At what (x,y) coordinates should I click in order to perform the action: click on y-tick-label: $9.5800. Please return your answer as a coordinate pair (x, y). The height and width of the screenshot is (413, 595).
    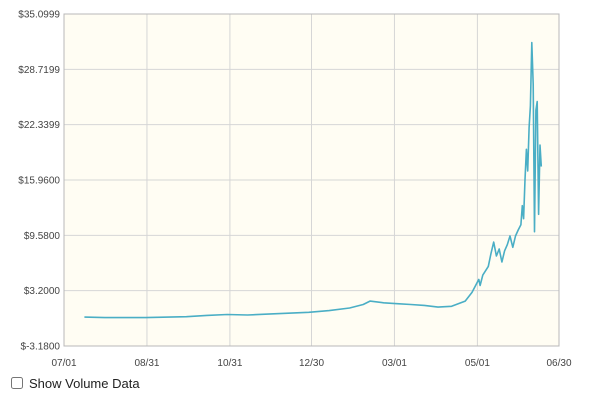
    Looking at the image, I should click on (42, 236).